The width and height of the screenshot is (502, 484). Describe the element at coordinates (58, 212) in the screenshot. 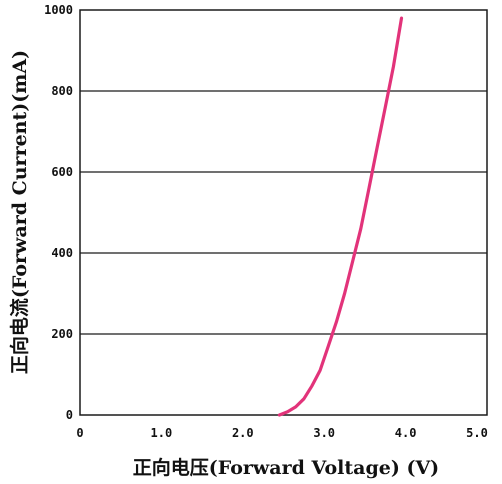

I see `y-axis-ticks: 0 200 400 600 800 1000` at that location.